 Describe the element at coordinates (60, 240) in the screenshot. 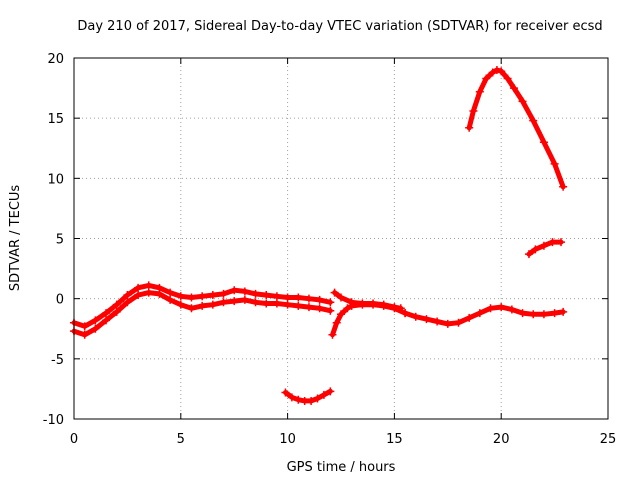

I see `y-tick-label: 5` at that location.